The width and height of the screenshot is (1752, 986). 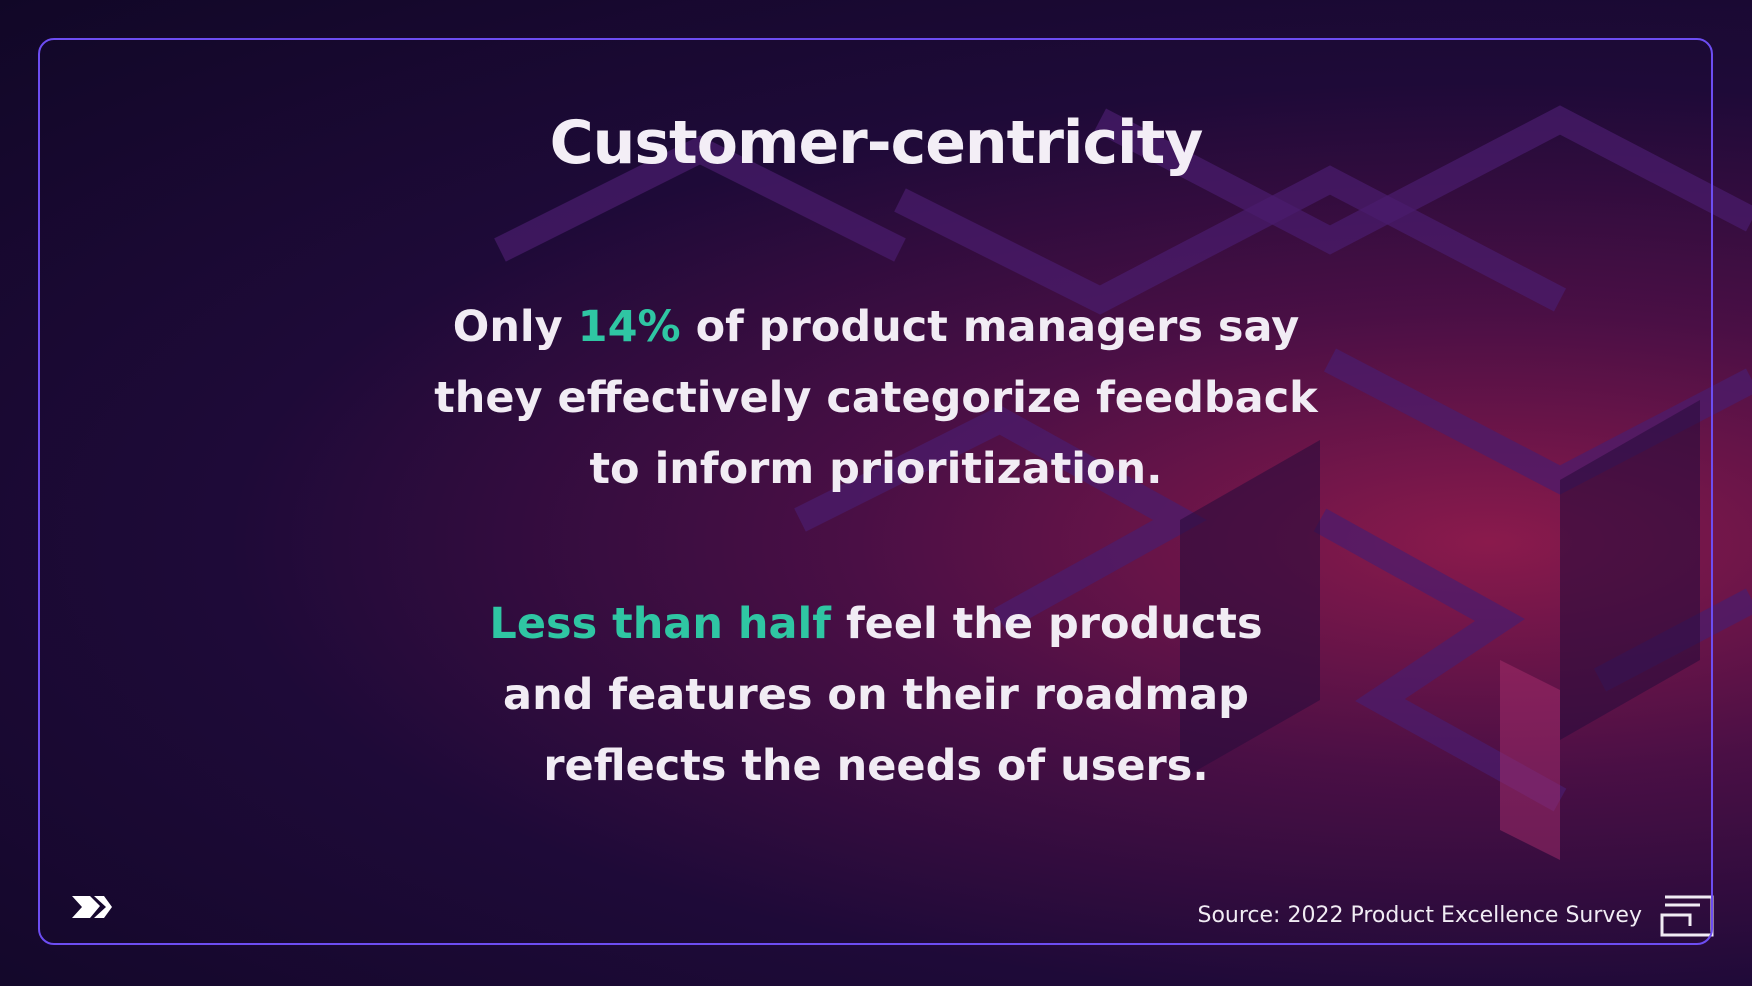 What do you see at coordinates (1420, 915) in the screenshot?
I see `source-note: Source: 2022 Product Excellence Survey` at bounding box center [1420, 915].